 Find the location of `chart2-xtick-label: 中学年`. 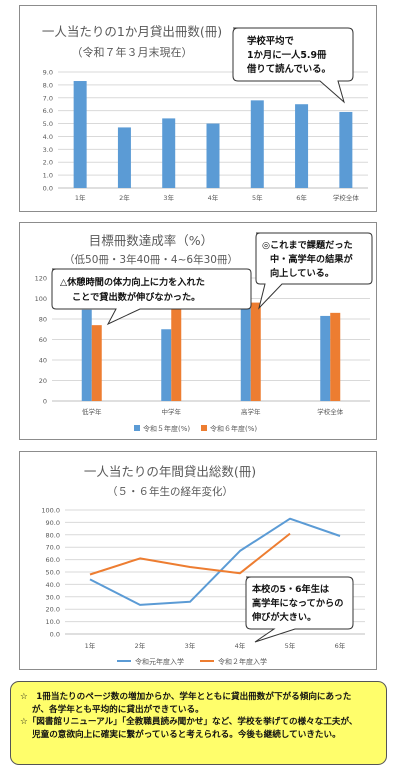

chart2-xtick-label: 中学年 is located at coordinates (172, 411).